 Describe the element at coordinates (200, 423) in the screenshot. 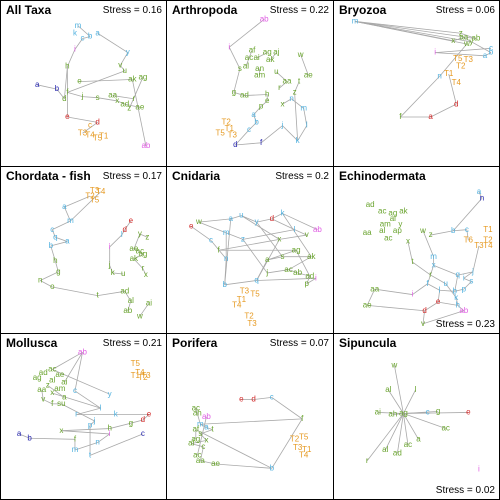

I see `point-label: m` at that location.